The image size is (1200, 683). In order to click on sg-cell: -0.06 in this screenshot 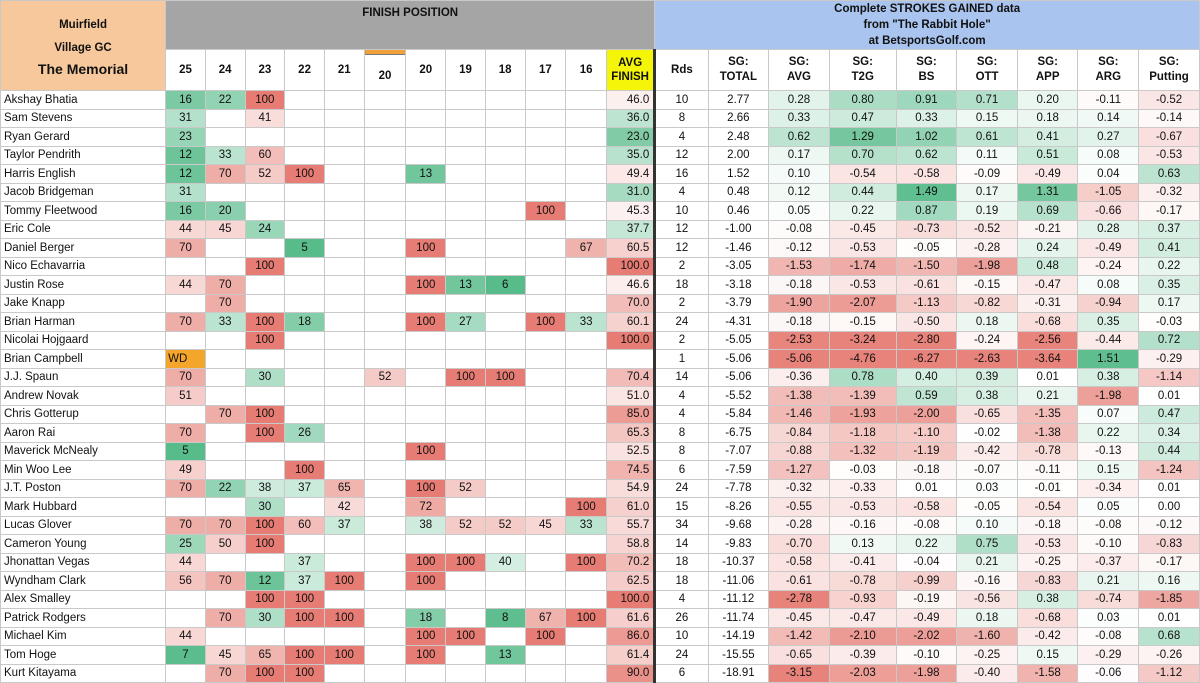, I will do `click(1108, 673)`.